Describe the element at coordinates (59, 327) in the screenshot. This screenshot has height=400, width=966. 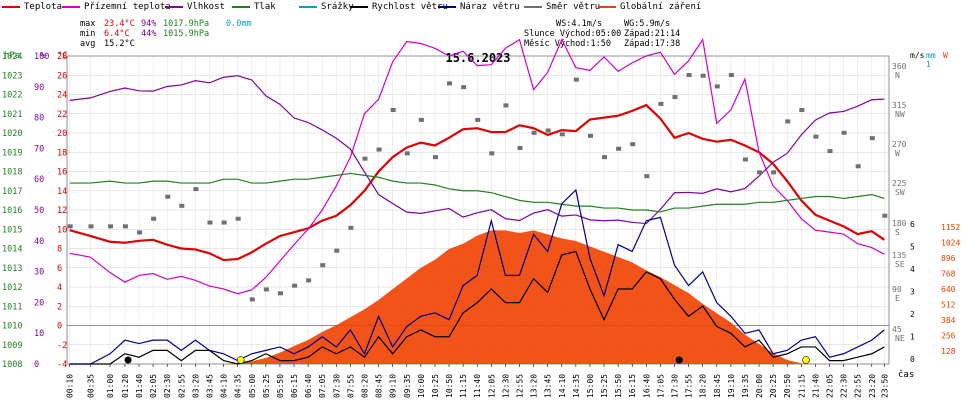
I see `tick-label-celsius: 0` at that location.